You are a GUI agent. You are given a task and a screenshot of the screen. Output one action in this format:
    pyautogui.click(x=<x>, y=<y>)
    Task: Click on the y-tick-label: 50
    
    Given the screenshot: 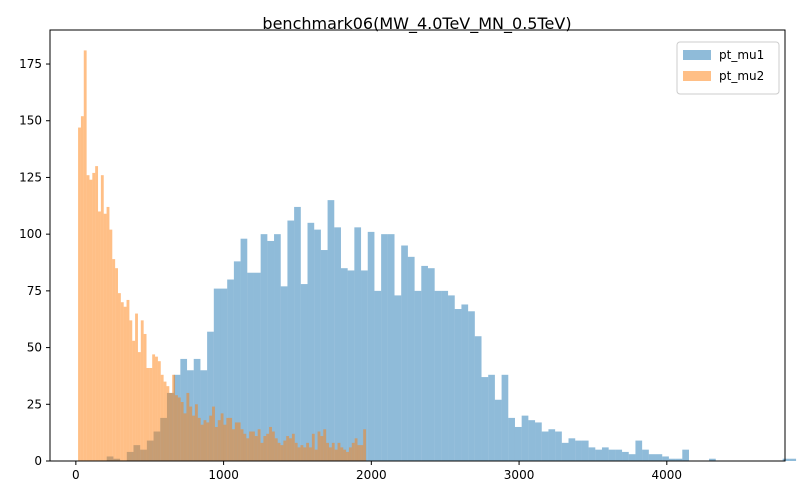 What is the action you would take?
    pyautogui.click(x=34, y=348)
    